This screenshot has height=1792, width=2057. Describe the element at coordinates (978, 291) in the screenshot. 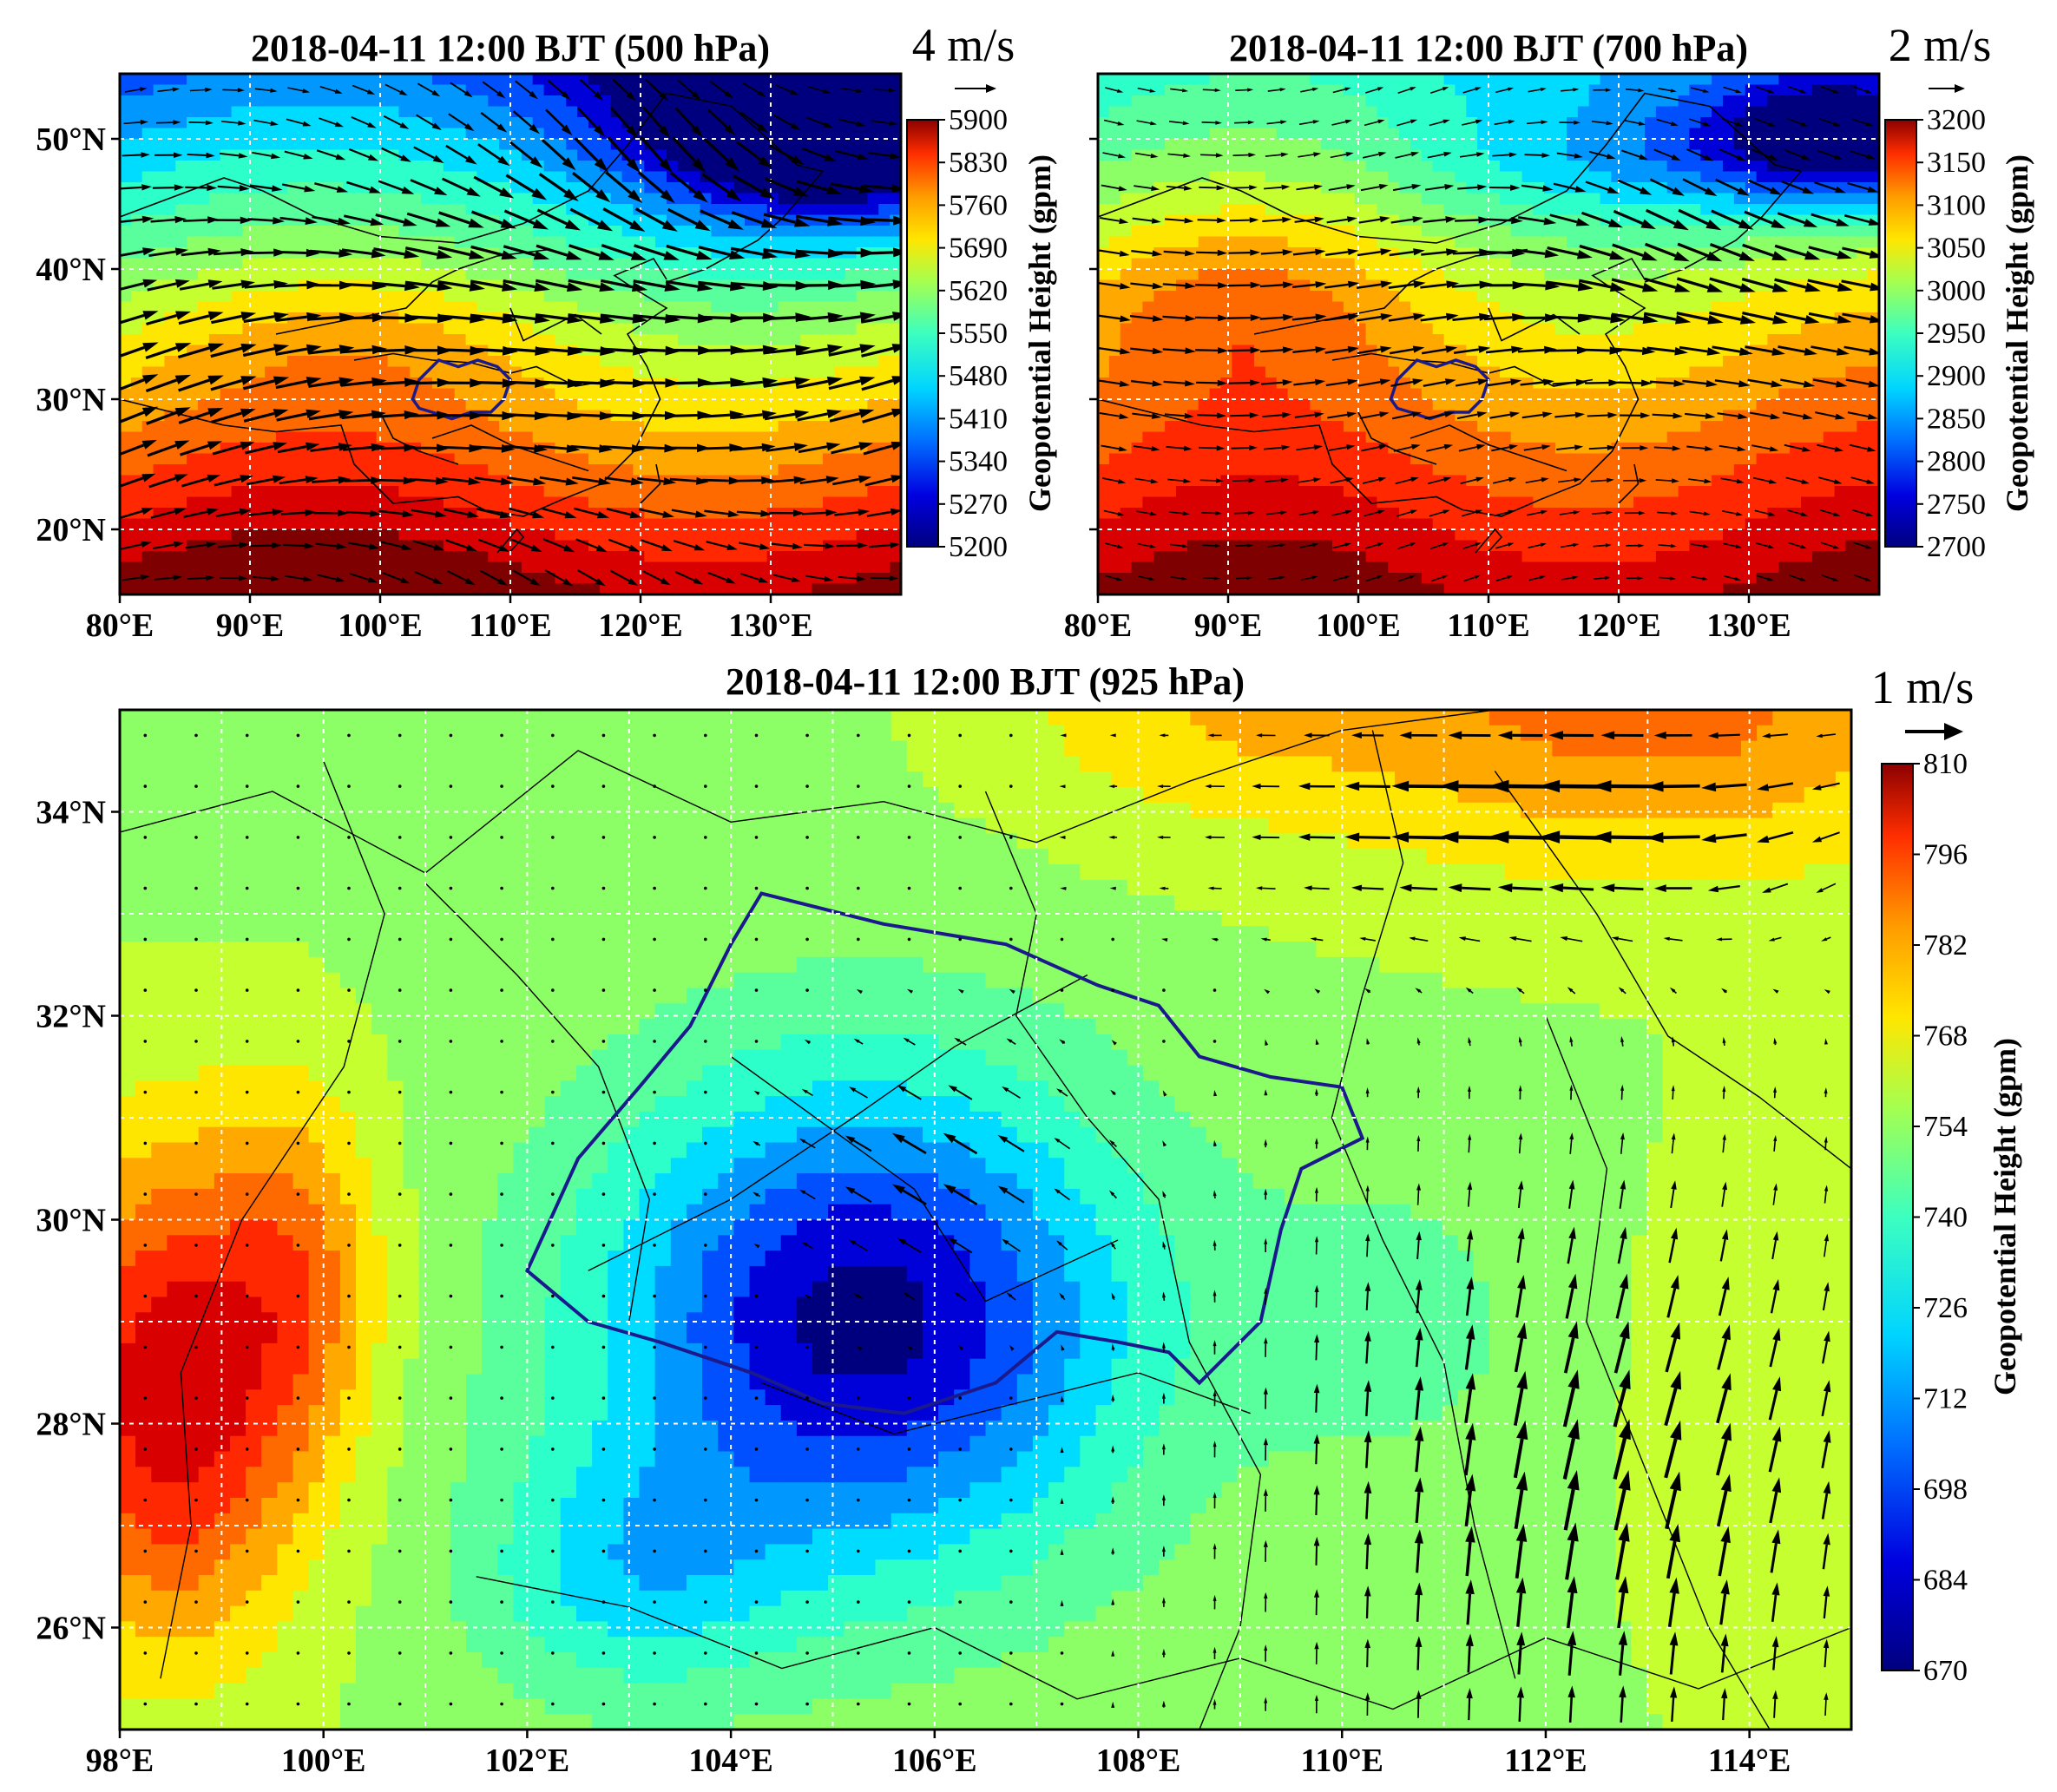

I see `colorbar-tick-label: 5620` at that location.